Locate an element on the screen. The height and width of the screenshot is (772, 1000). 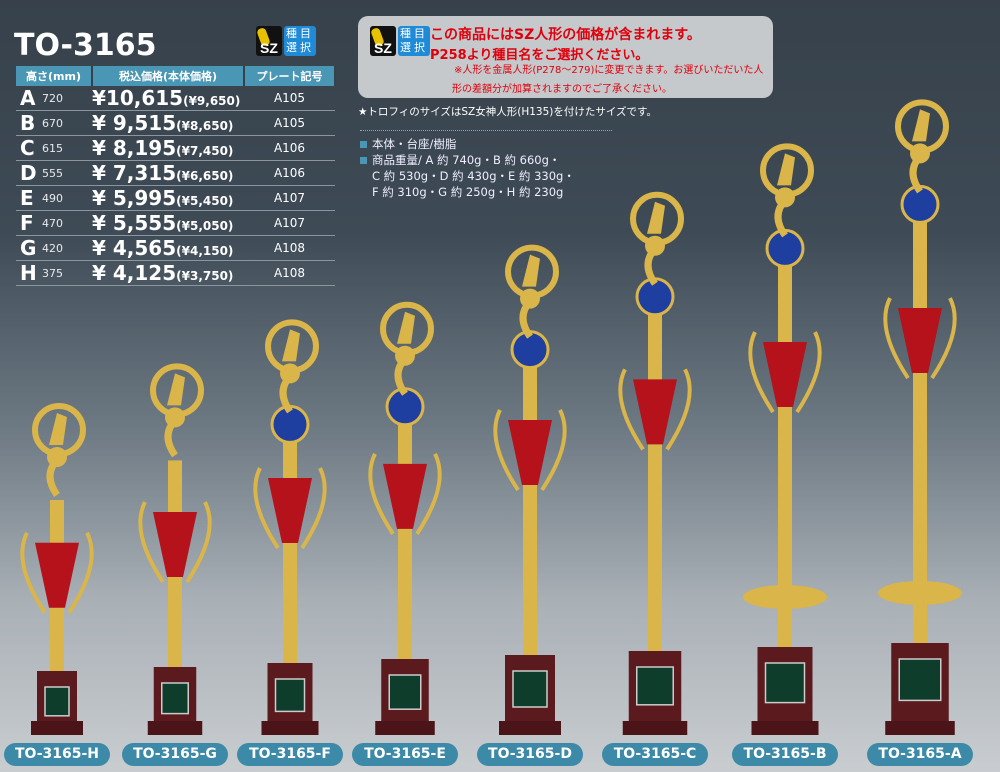
col-height: 高さ(mm) is located at coordinates (54, 76).